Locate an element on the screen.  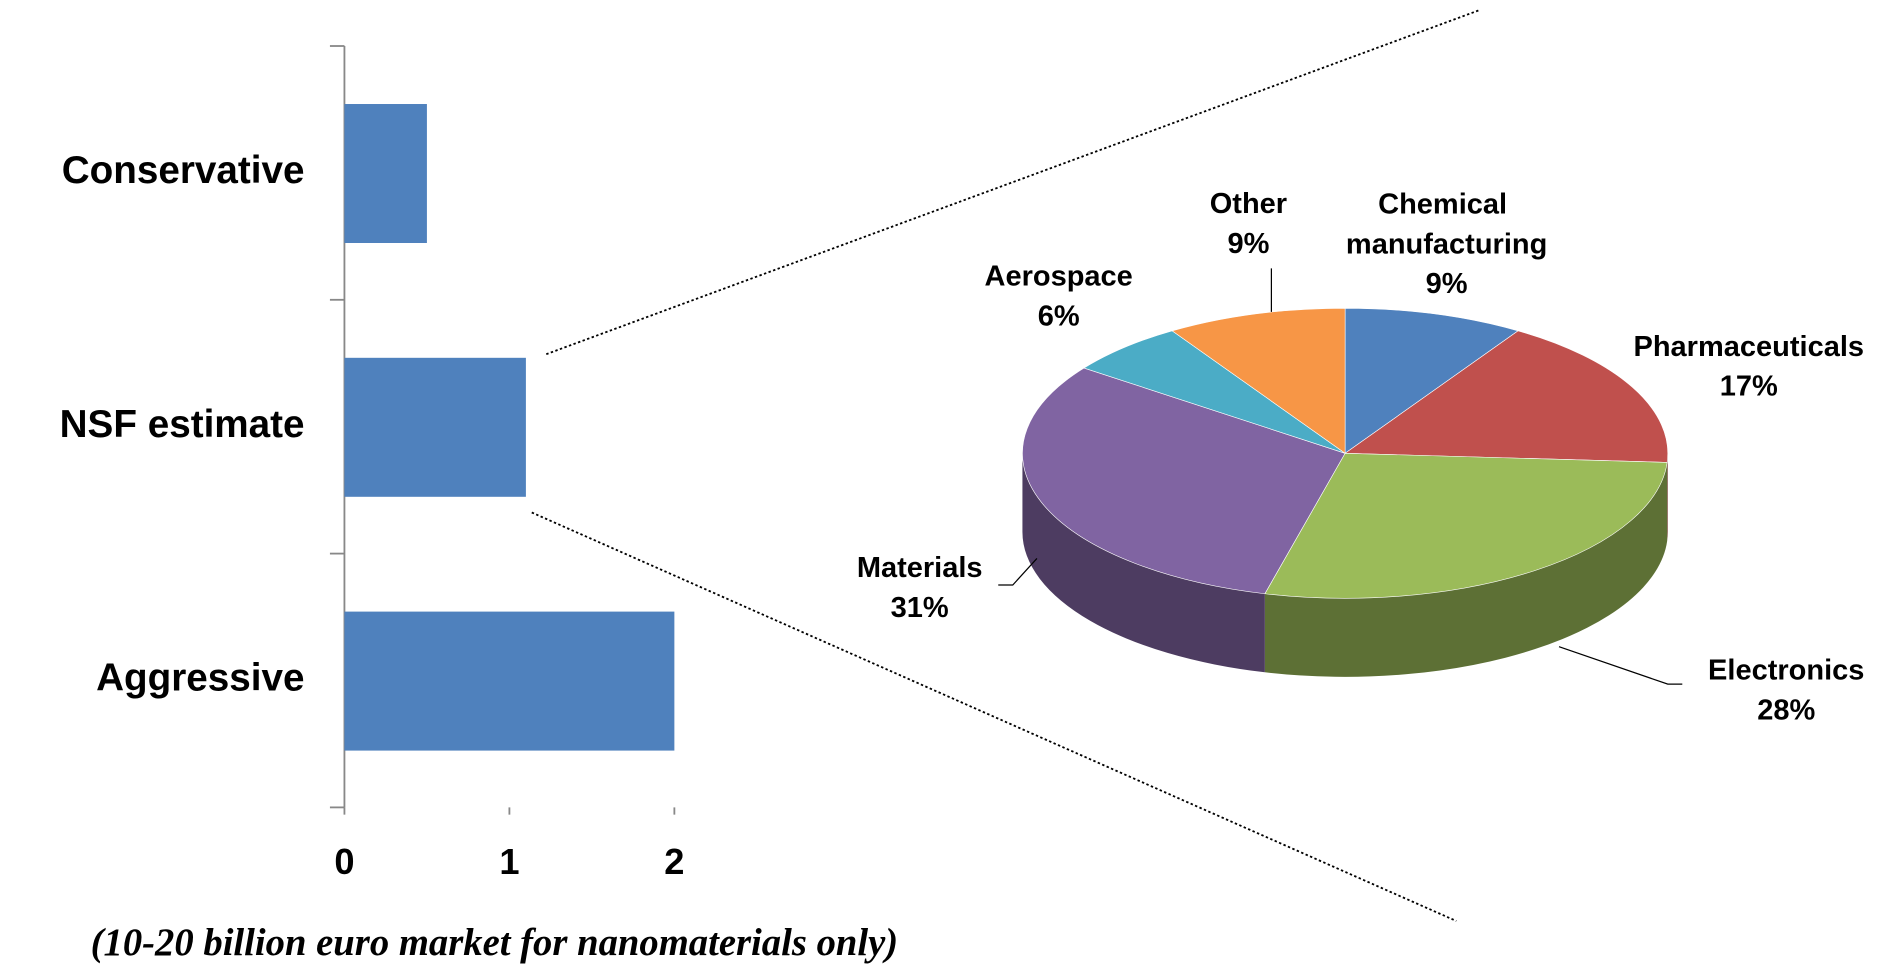
pie-label-line: Chemical is located at coordinates (1446, 204).